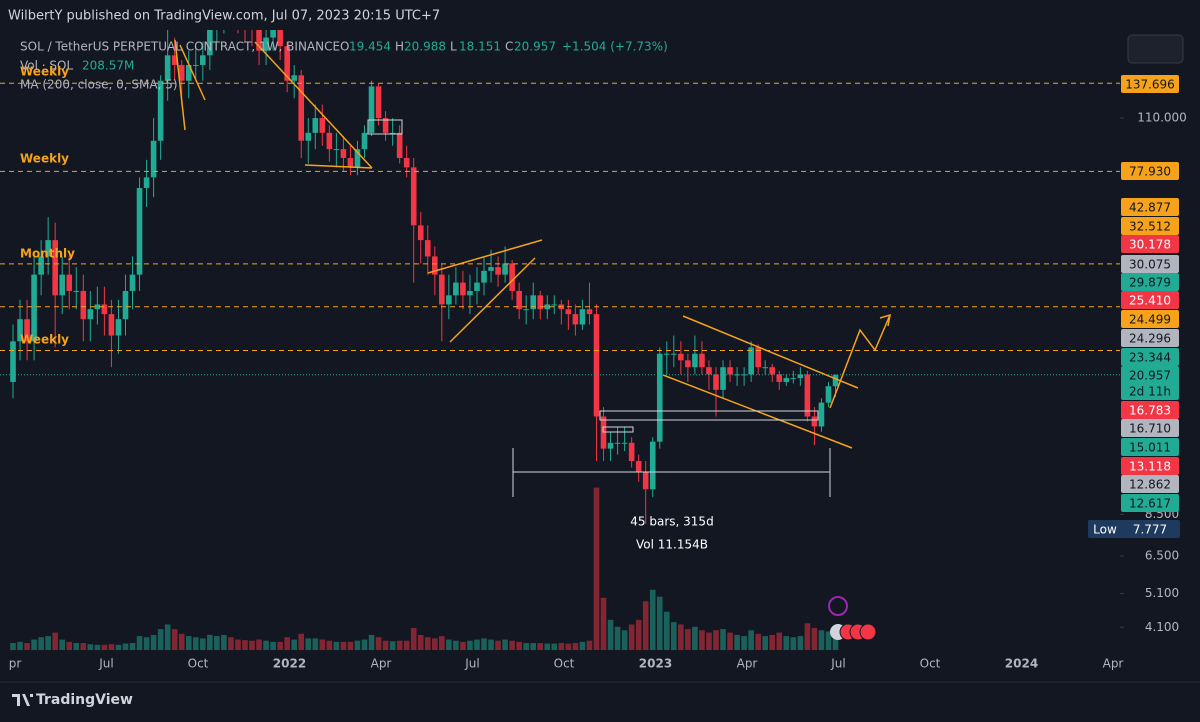 The image size is (1200, 722). Describe the element at coordinates (1150, 339) in the screenshot. I see `price-tag-label: 24.296` at that location.